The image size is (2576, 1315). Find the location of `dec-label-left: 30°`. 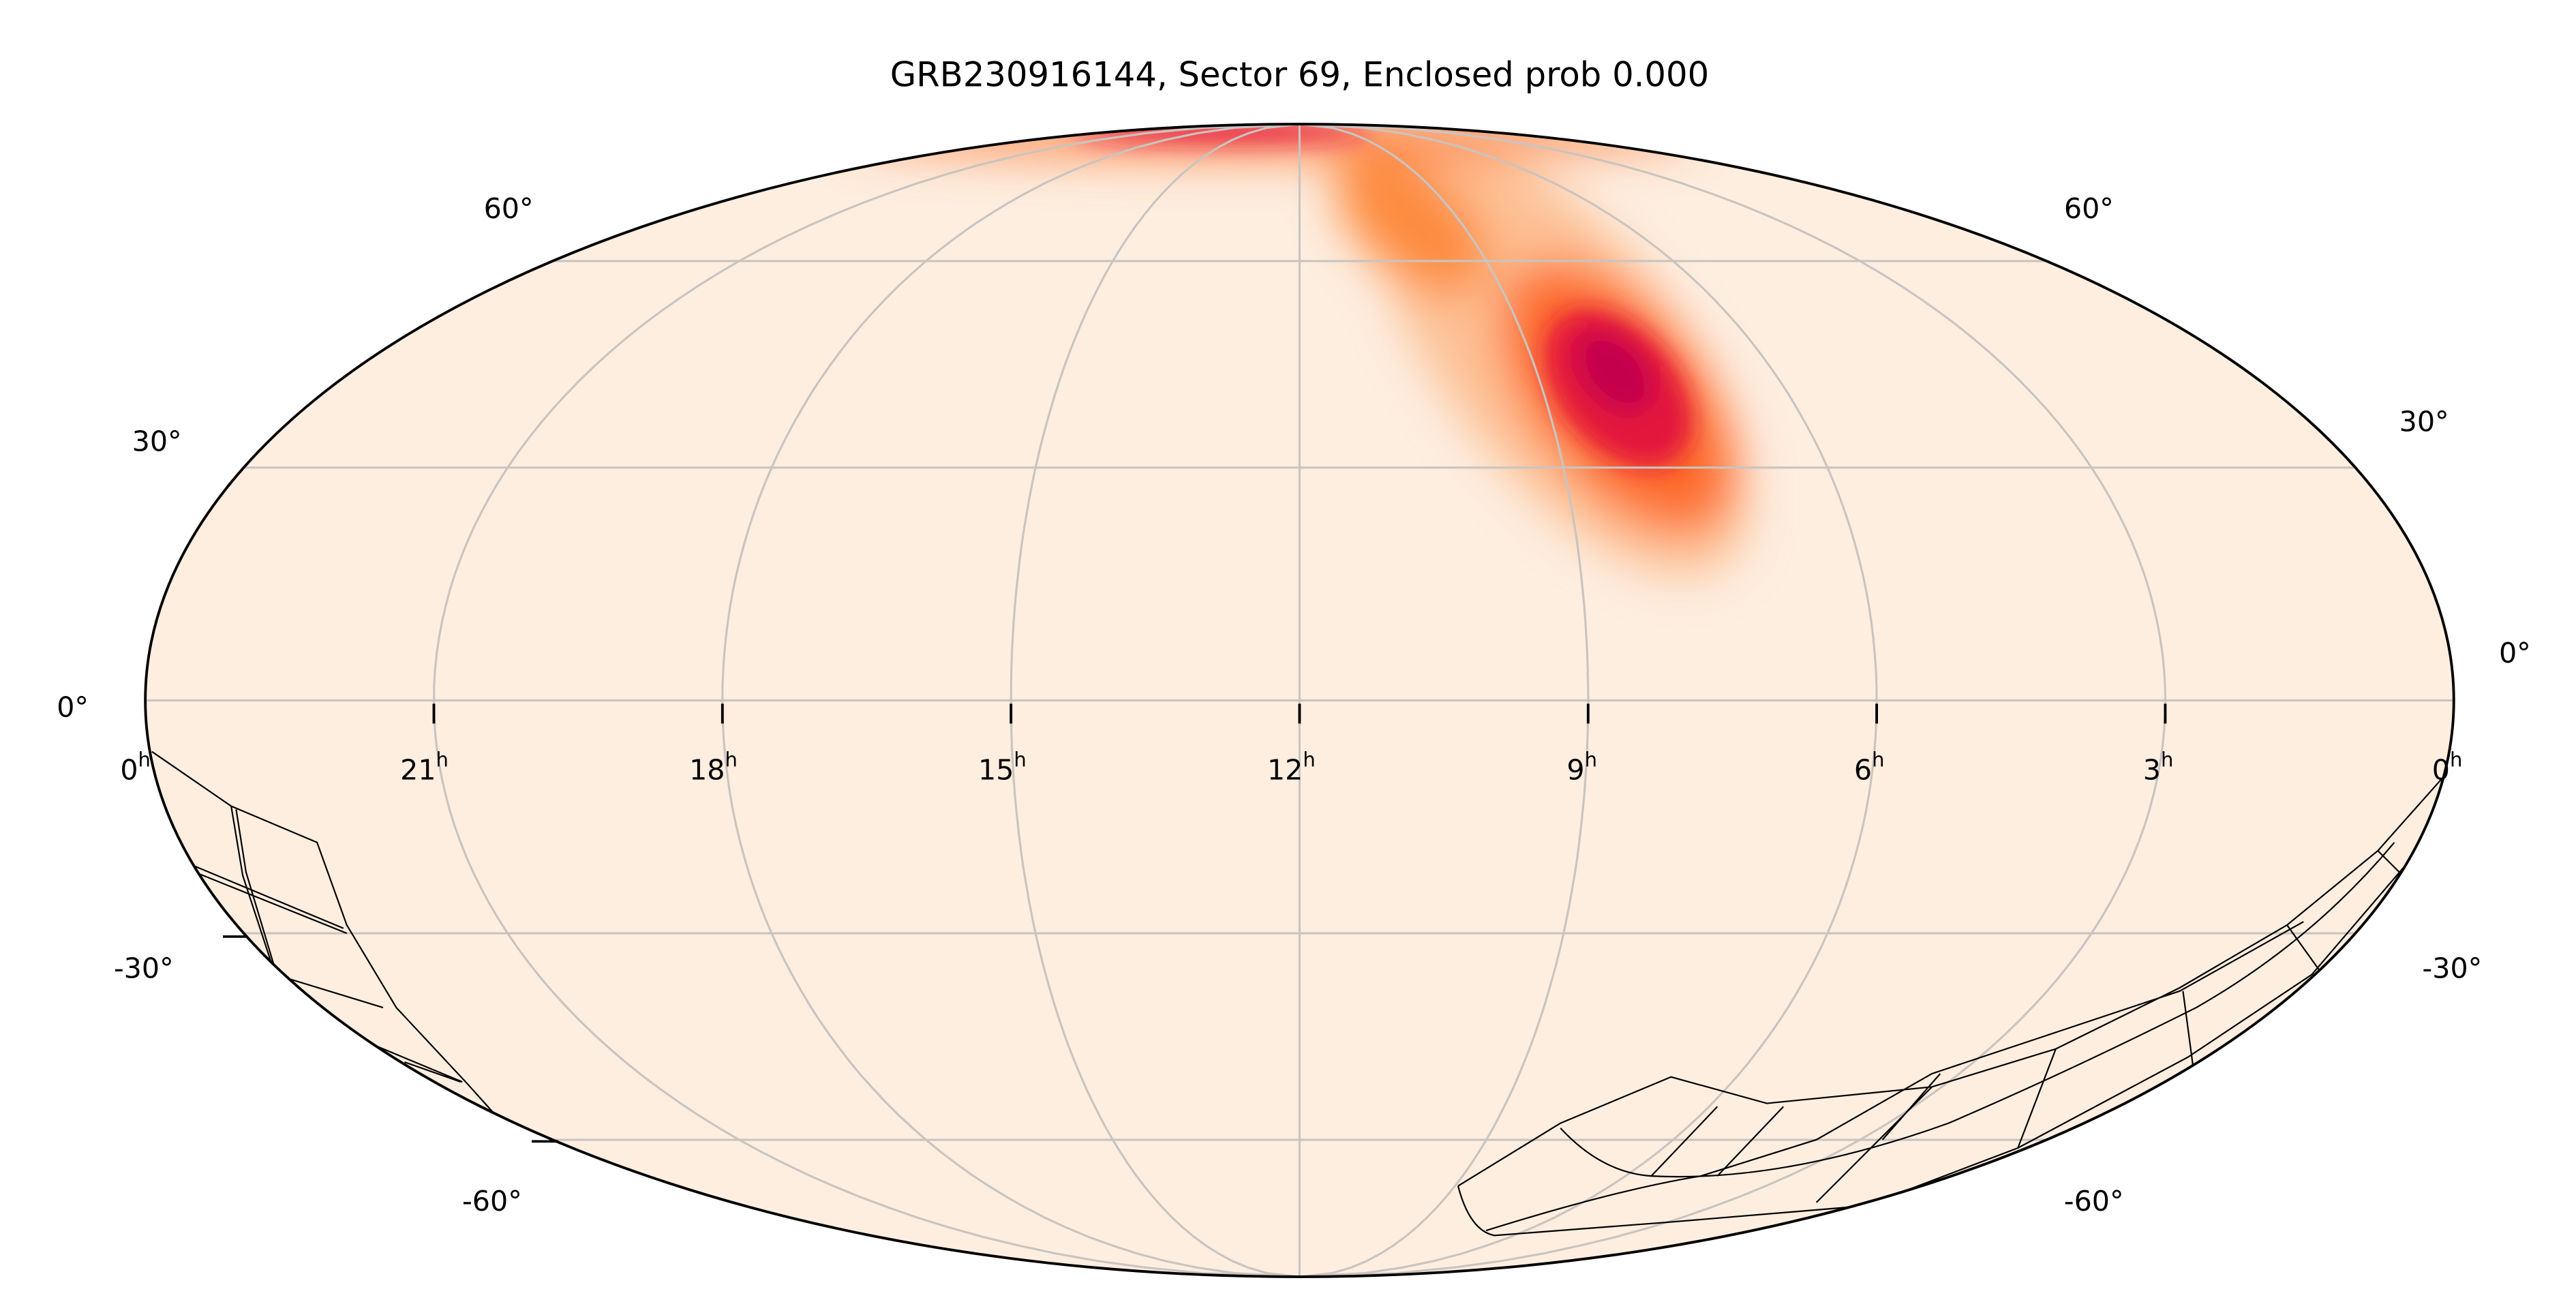

dec-label-left: 30° is located at coordinates (157, 441).